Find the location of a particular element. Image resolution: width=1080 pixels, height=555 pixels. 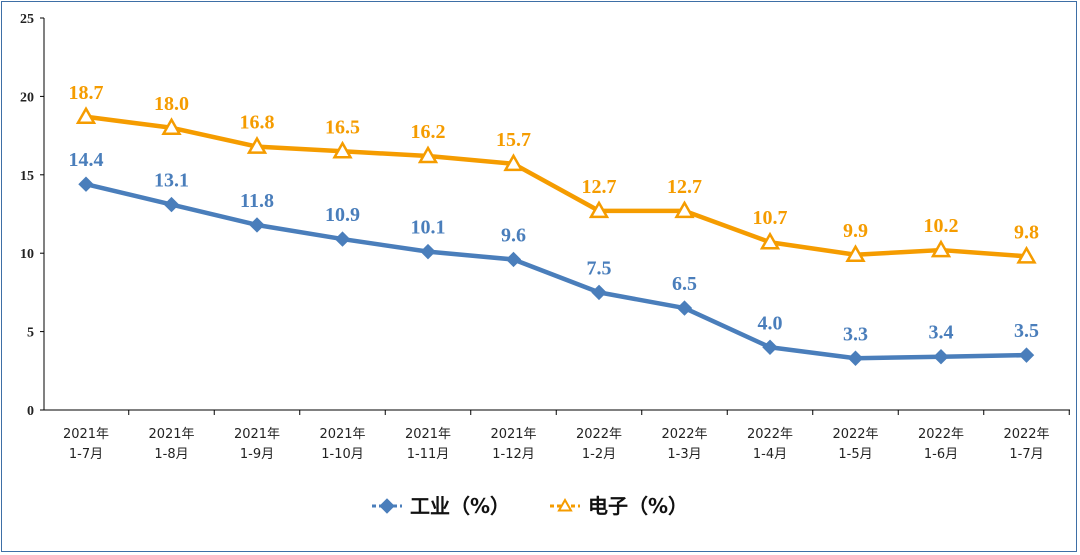

x-tick-label: 2021年 1-12月 is located at coordinates (513, 444).